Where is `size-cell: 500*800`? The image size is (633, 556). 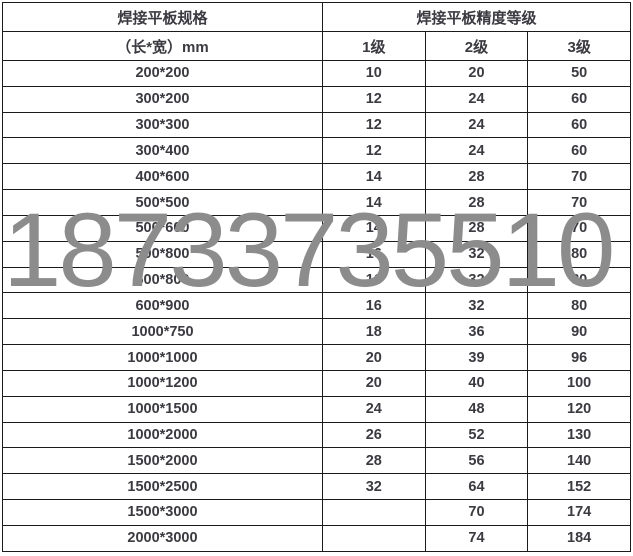
size-cell: 500*800 is located at coordinates (162, 254).